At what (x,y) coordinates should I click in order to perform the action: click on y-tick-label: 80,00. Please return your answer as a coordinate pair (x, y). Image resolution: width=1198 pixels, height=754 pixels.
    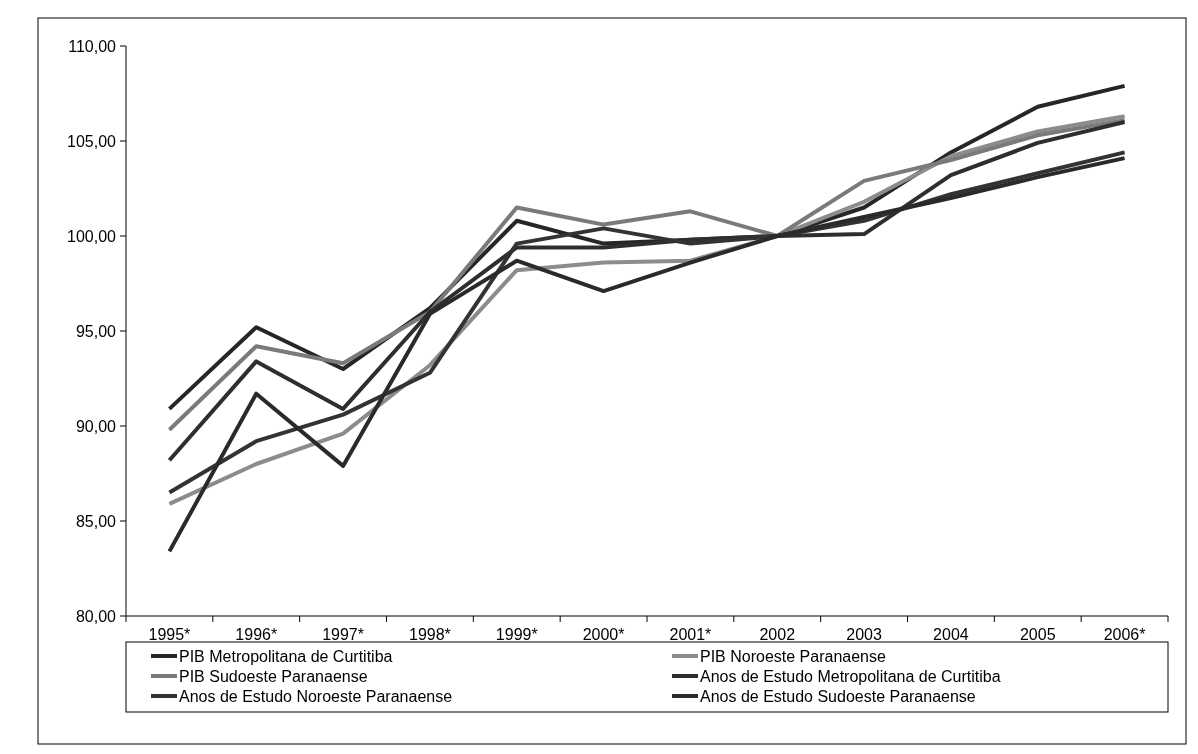
    Looking at the image, I should click on (96, 616).